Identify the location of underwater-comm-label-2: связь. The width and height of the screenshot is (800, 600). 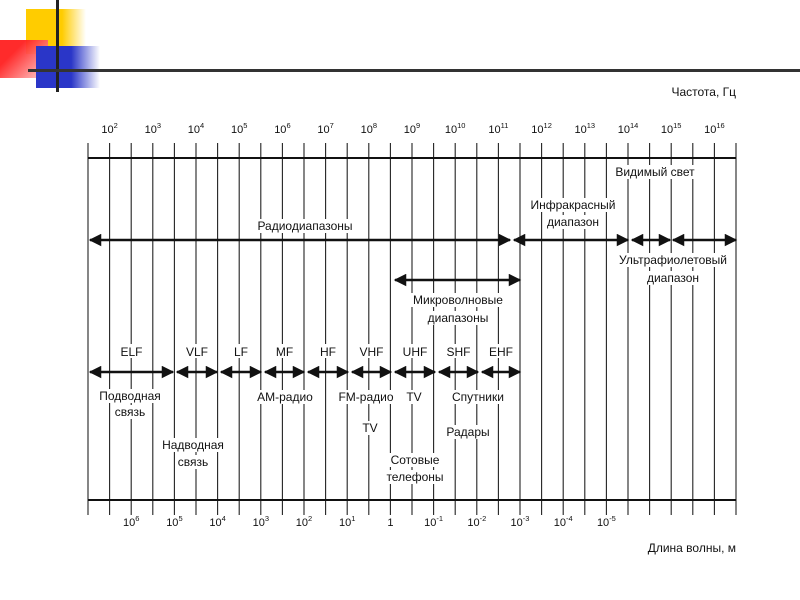
(130, 412).